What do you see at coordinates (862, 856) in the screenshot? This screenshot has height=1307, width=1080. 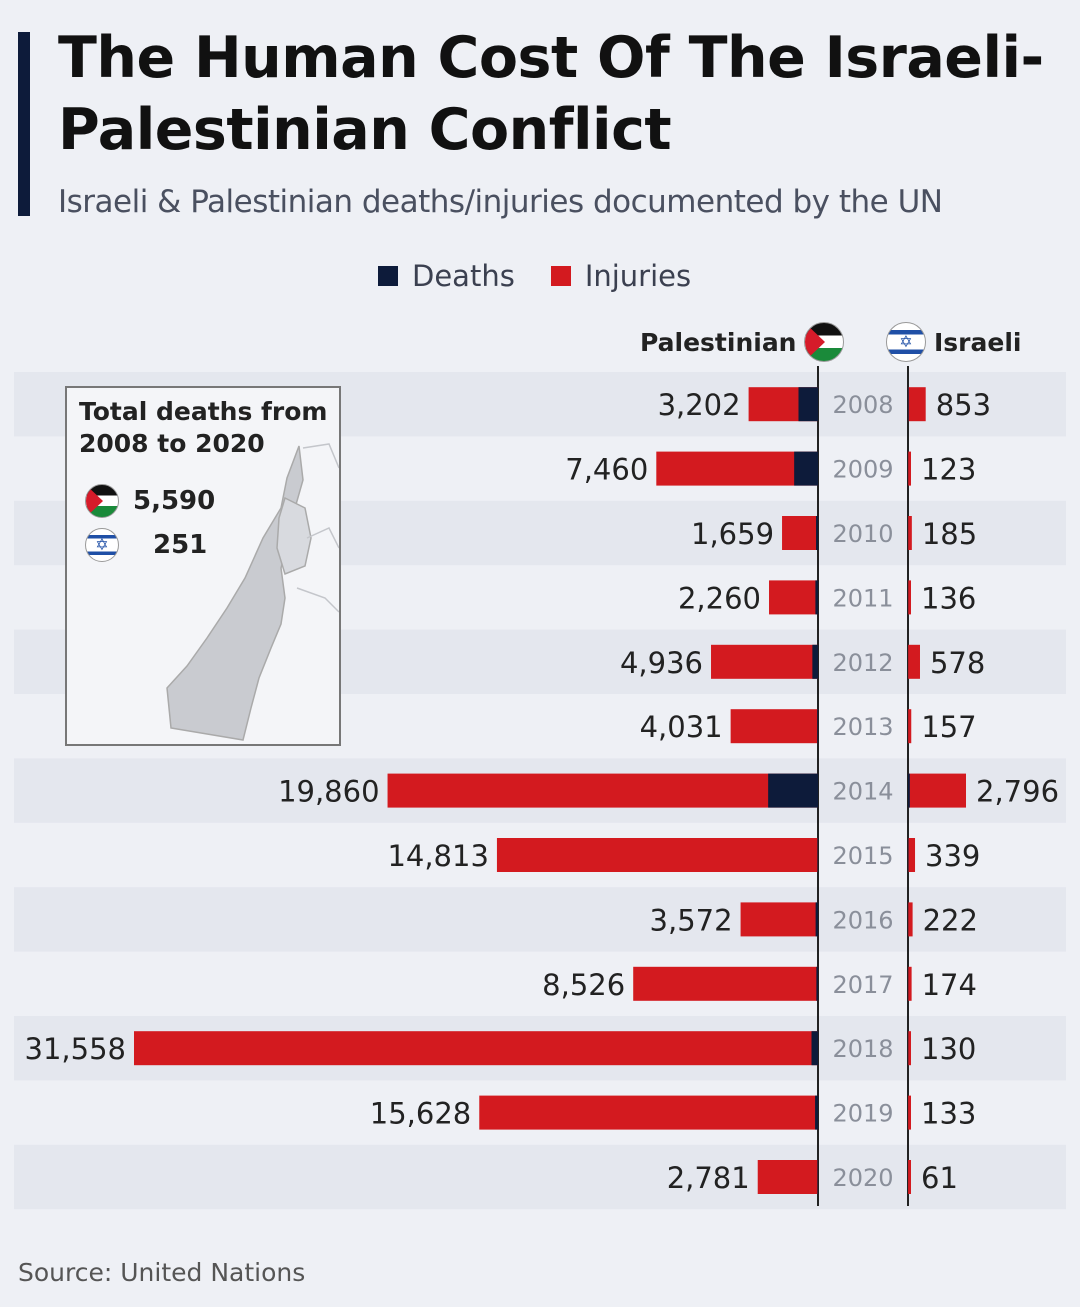 I see `year-tick-label: 2015` at bounding box center [862, 856].